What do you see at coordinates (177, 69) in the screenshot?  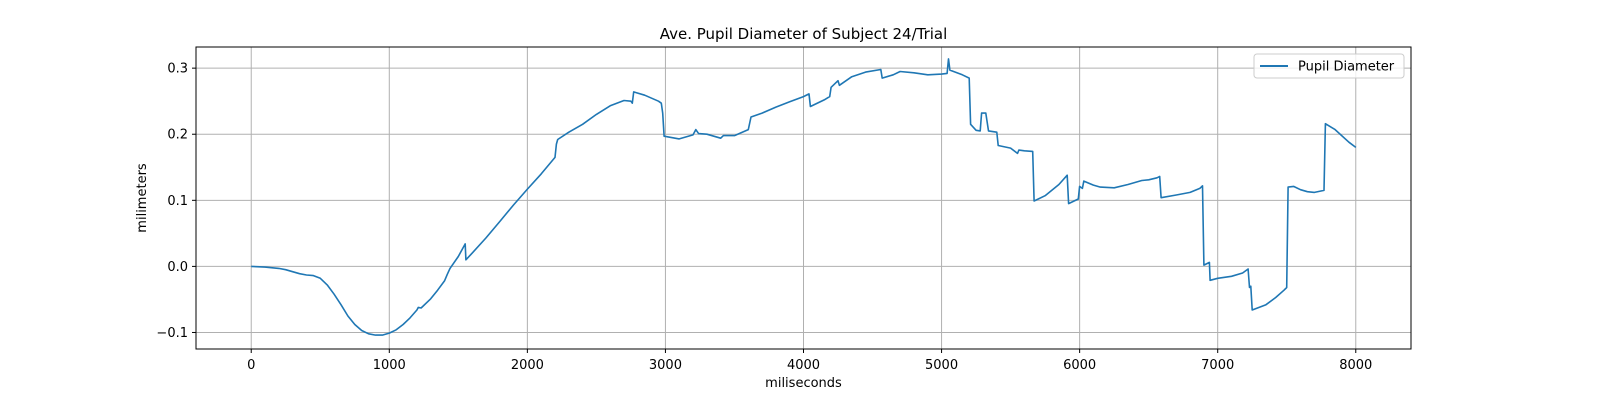 I see `y-tick-label: 0.3` at bounding box center [177, 69].